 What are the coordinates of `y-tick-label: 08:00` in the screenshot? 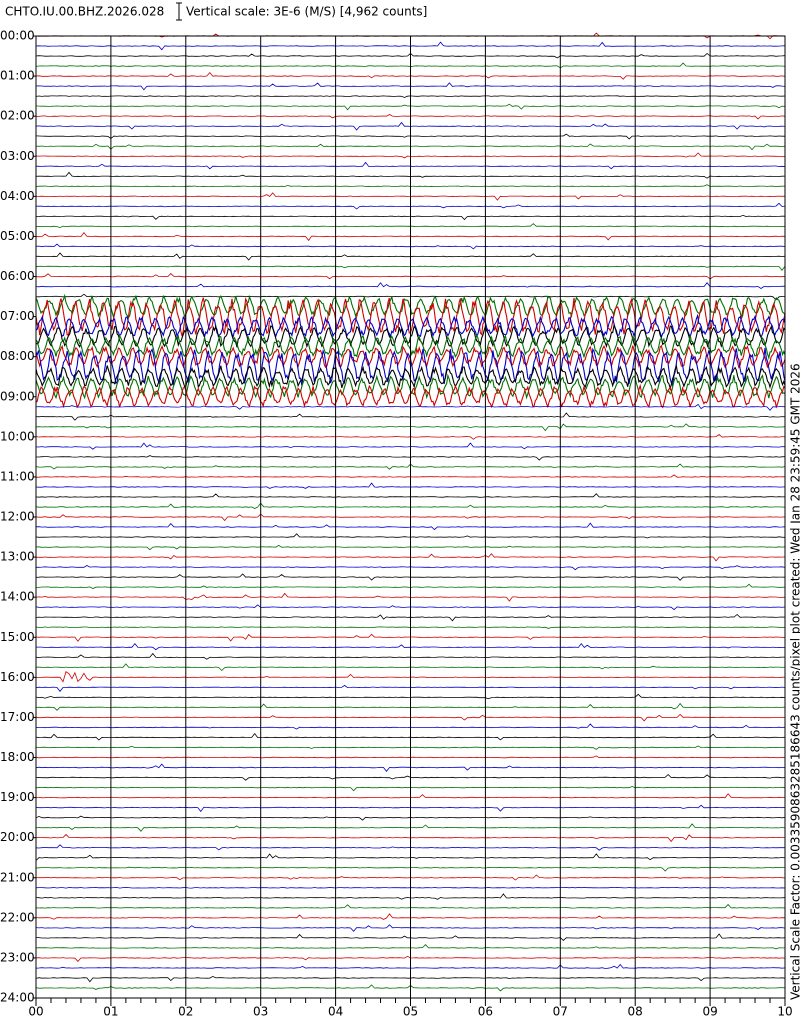 It's located at (17, 356).